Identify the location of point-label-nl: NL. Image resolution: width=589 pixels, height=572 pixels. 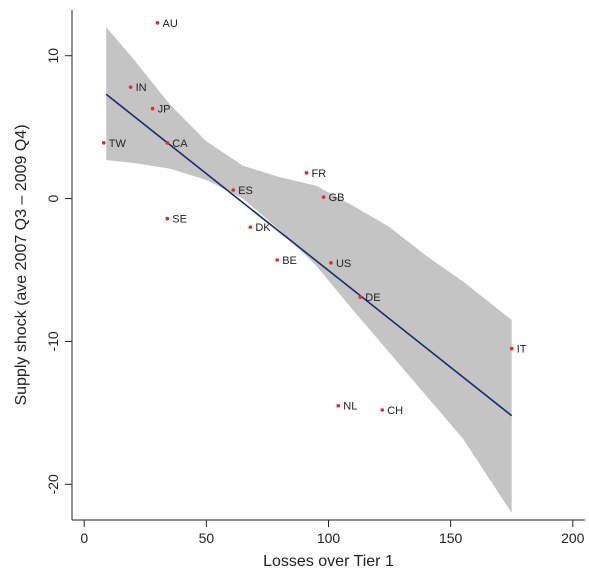
(350, 407).